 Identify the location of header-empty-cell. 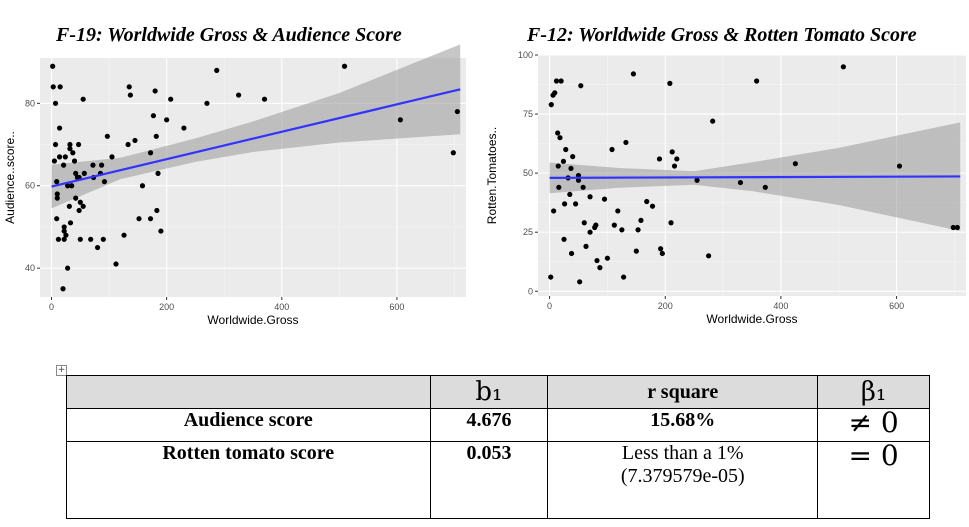
(248, 392).